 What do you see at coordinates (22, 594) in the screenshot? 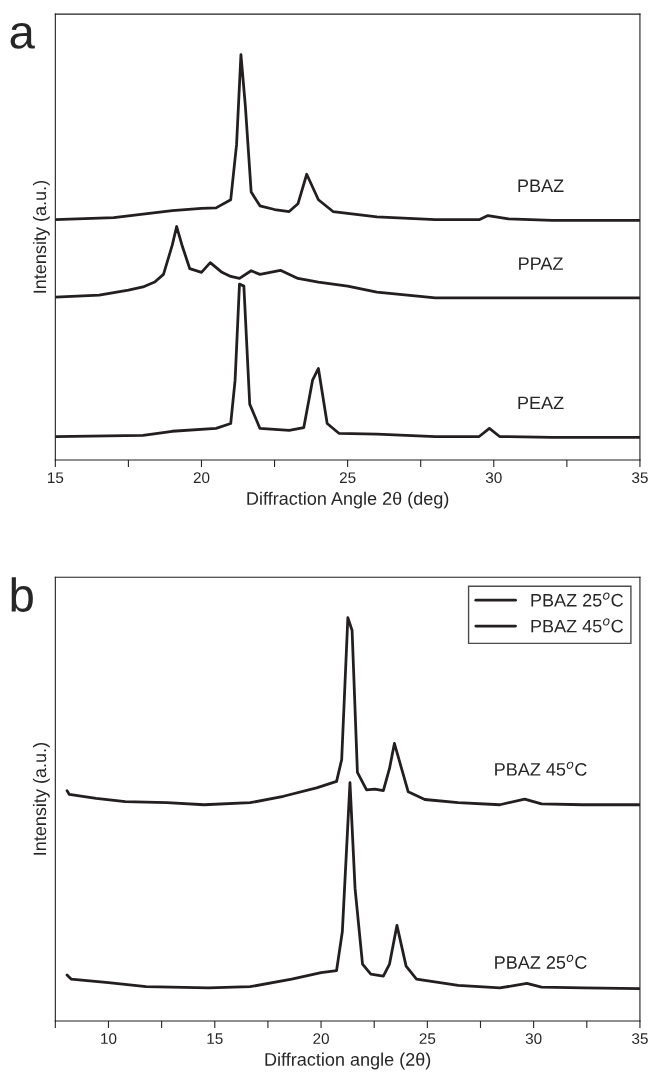
I see `text: b` at bounding box center [22, 594].